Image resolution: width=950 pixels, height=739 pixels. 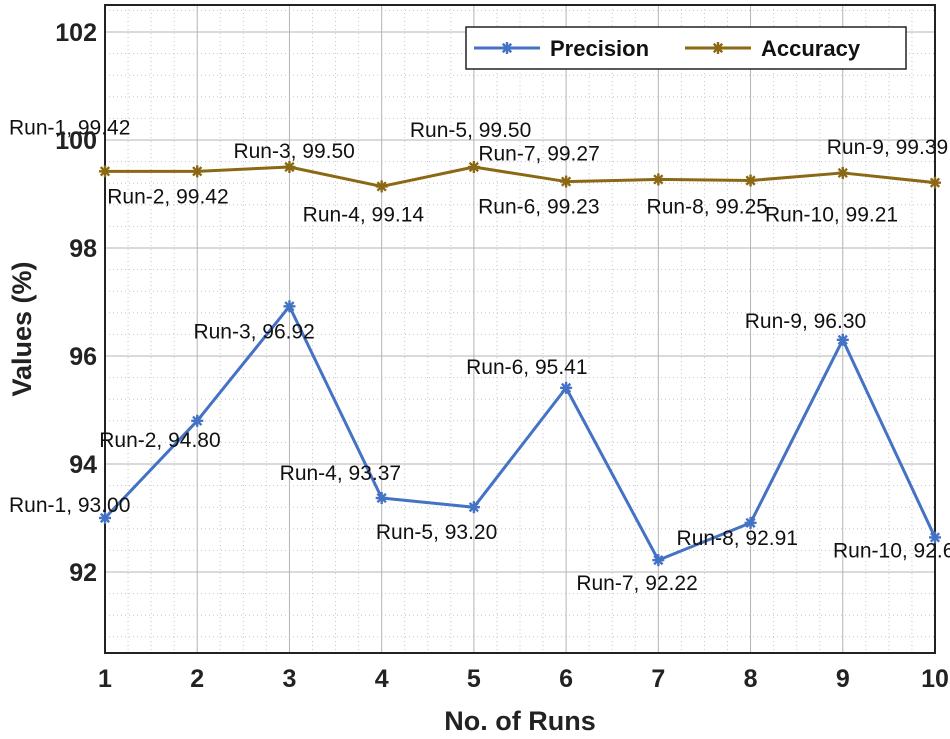 I want to click on x-tick-label: 6, so click(x=566, y=679).